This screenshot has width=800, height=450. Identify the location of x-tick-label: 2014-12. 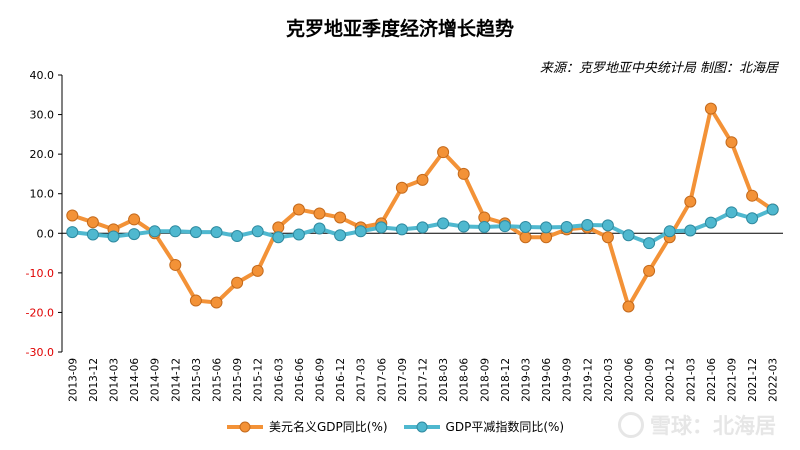
(176, 380).